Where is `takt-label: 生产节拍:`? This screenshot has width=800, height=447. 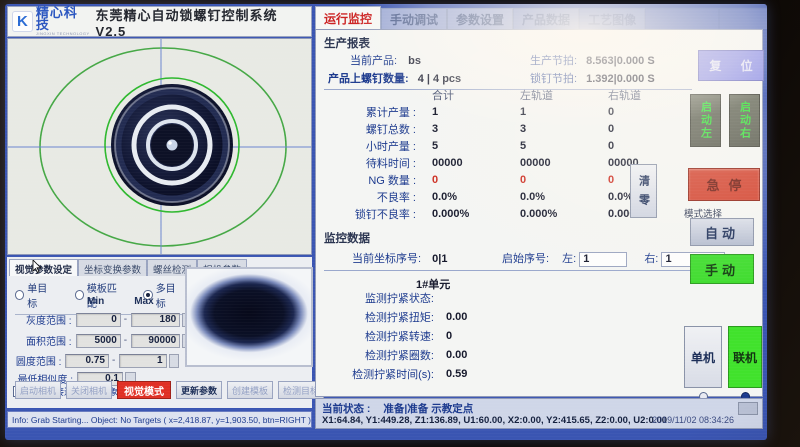
takt-label: 生产节拍: is located at coordinates (554, 61).